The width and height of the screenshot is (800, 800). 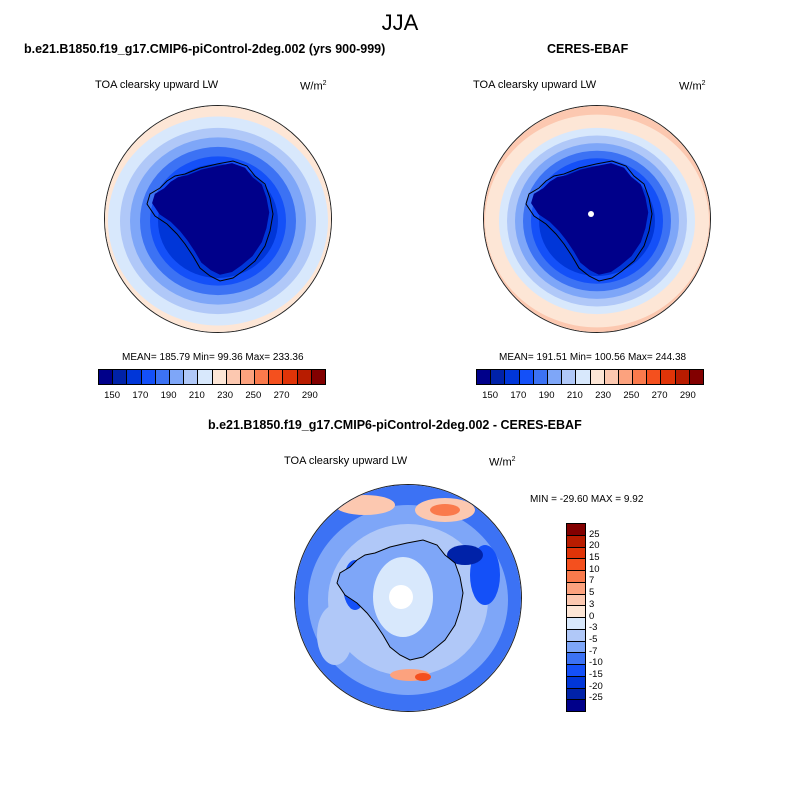 What do you see at coordinates (592, 616) in the screenshot?
I see `colorbar-tick-label: 0` at bounding box center [592, 616].